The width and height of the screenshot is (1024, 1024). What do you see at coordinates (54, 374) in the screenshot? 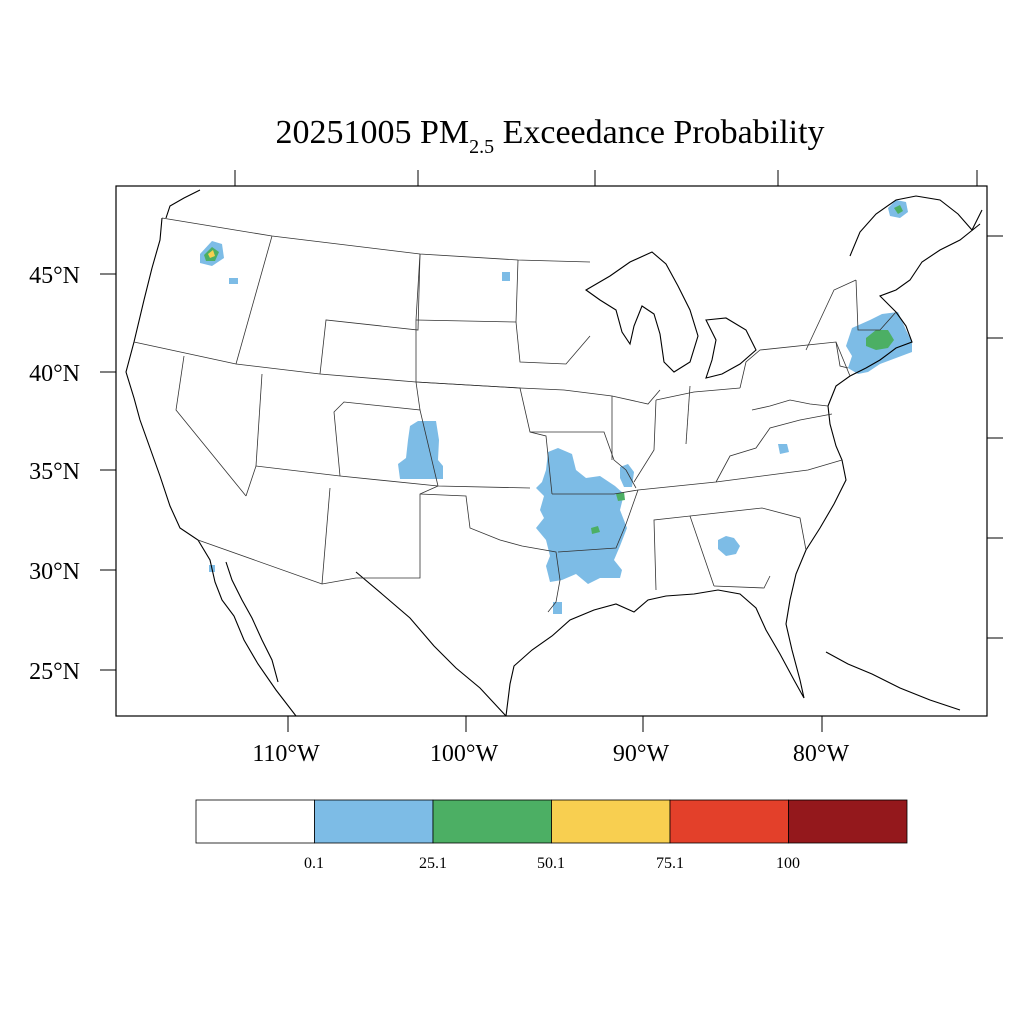
I see `lat-label: 40°N` at bounding box center [54, 374].